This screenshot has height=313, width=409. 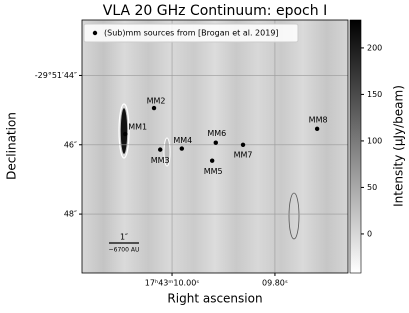 What do you see at coordinates (243, 154) in the screenshot?
I see `source-label: MM7` at bounding box center [243, 154].